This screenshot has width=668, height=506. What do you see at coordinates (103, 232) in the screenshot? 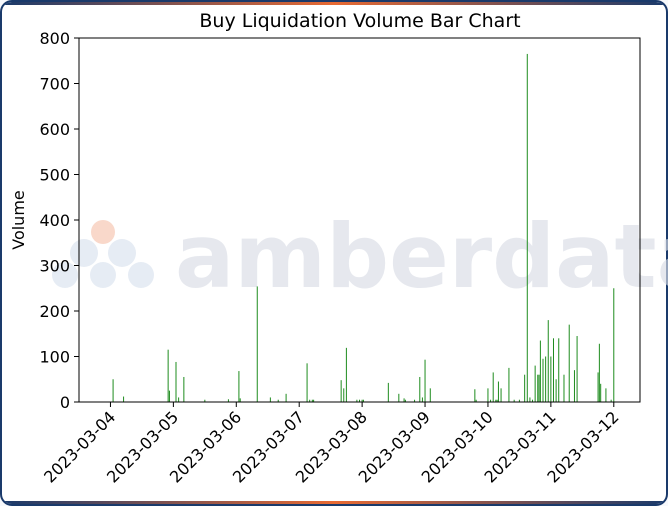
I see `watermark-logo-dot-icon` at bounding box center [103, 232].